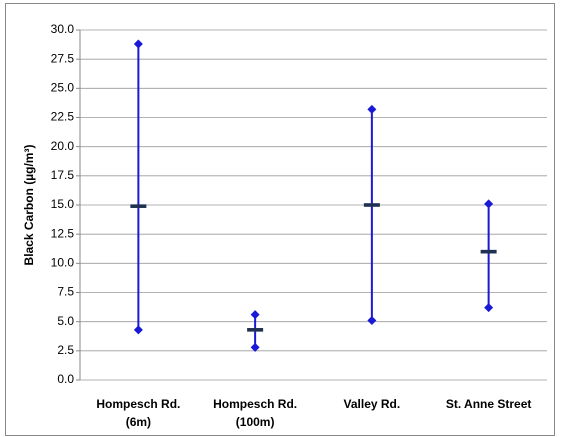  Describe the element at coordinates (63, 58) in the screenshot. I see `y-tick-label: 27.5` at that location.